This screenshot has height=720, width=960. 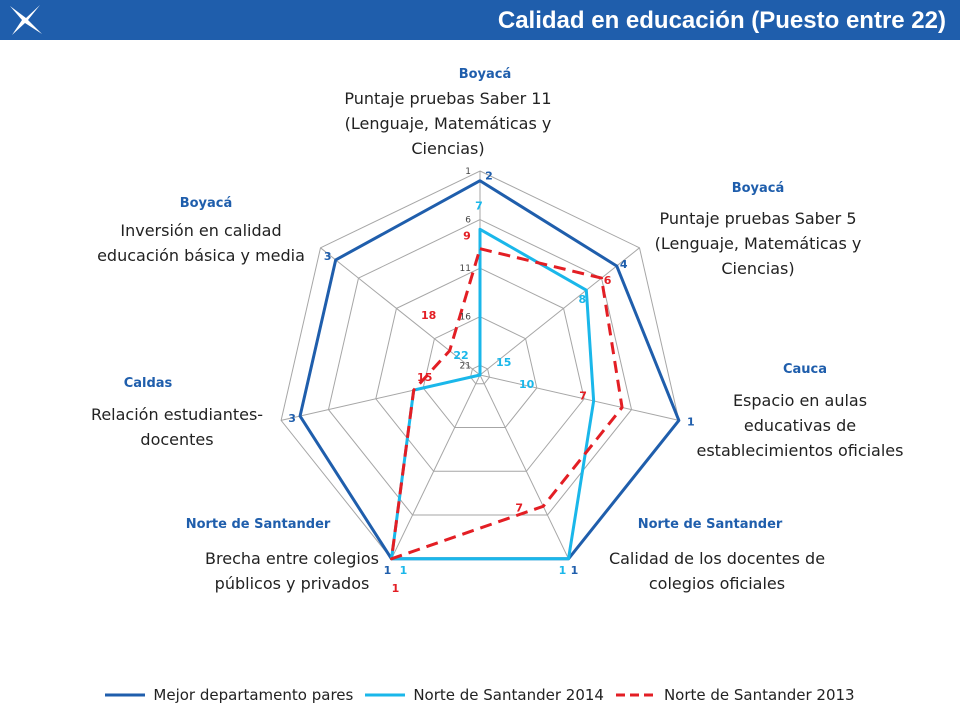 I want to click on header-bar: Calidad en educación (Puesto entre 22), so click(x=480, y=20).